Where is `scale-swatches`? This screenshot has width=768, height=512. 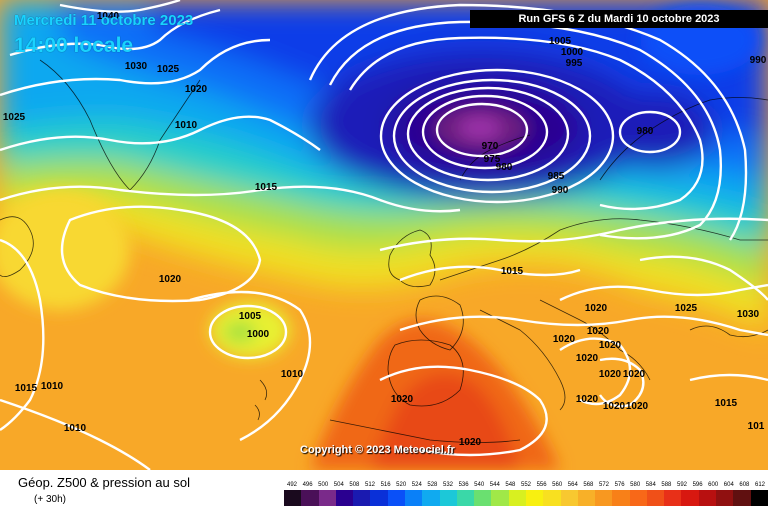 scale-swatches is located at coordinates (526, 498).